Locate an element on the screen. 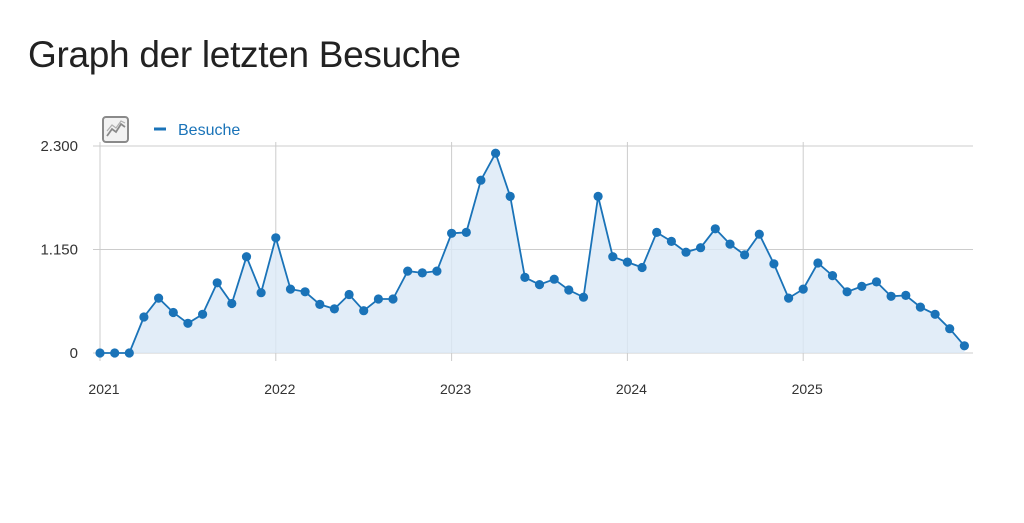 This screenshot has height=523, width=1024. x-tick-label: 2024 is located at coordinates (631, 389).